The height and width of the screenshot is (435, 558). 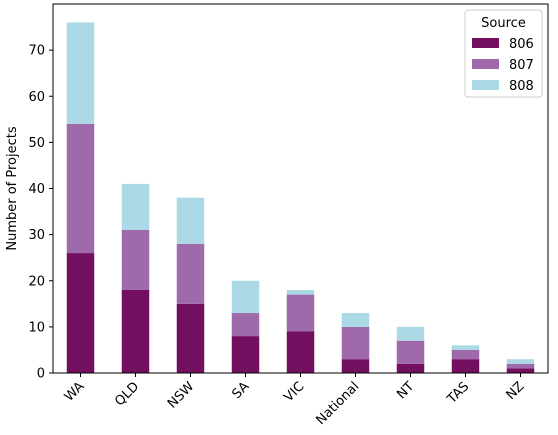 What do you see at coordinates (127, 394) in the screenshot?
I see `x-tick-label-qld: QLD` at bounding box center [127, 394].